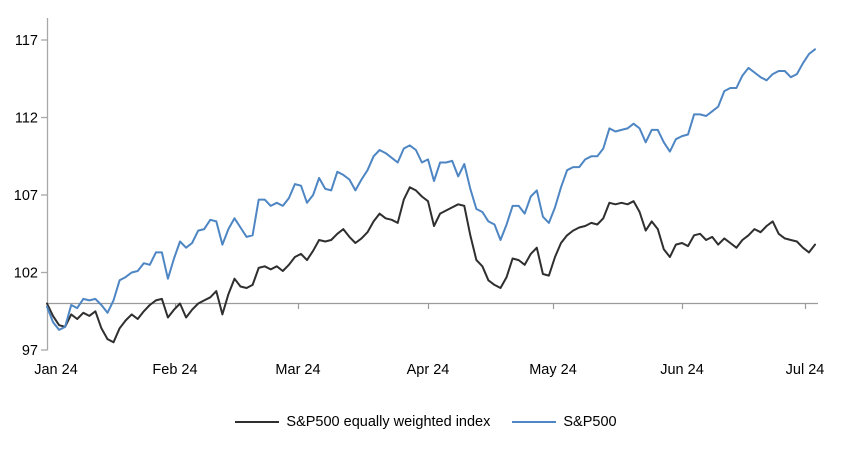 This screenshot has height=453, width=852. Describe the element at coordinates (26, 274) in the screenshot. I see `y-axis-tick-label: 102` at that location.